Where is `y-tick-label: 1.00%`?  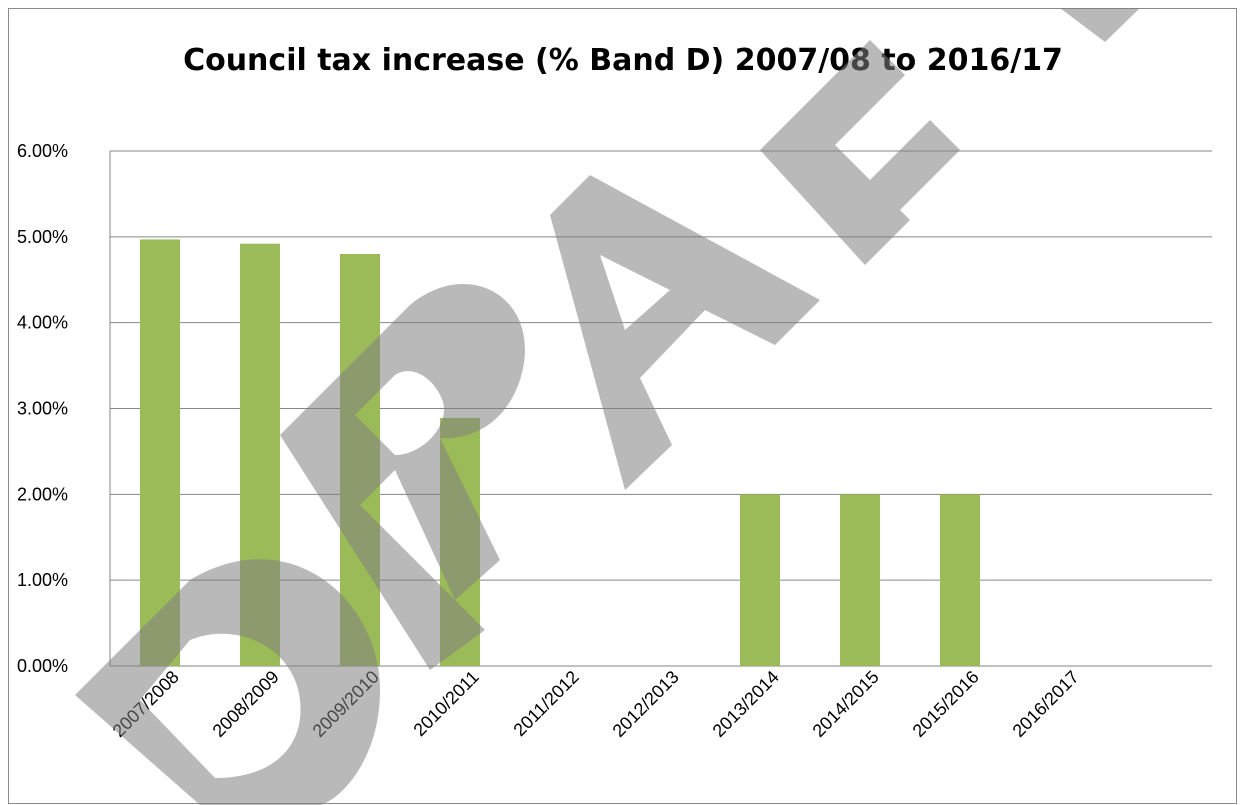 y-tick-label: 1.00% is located at coordinates (42, 580).